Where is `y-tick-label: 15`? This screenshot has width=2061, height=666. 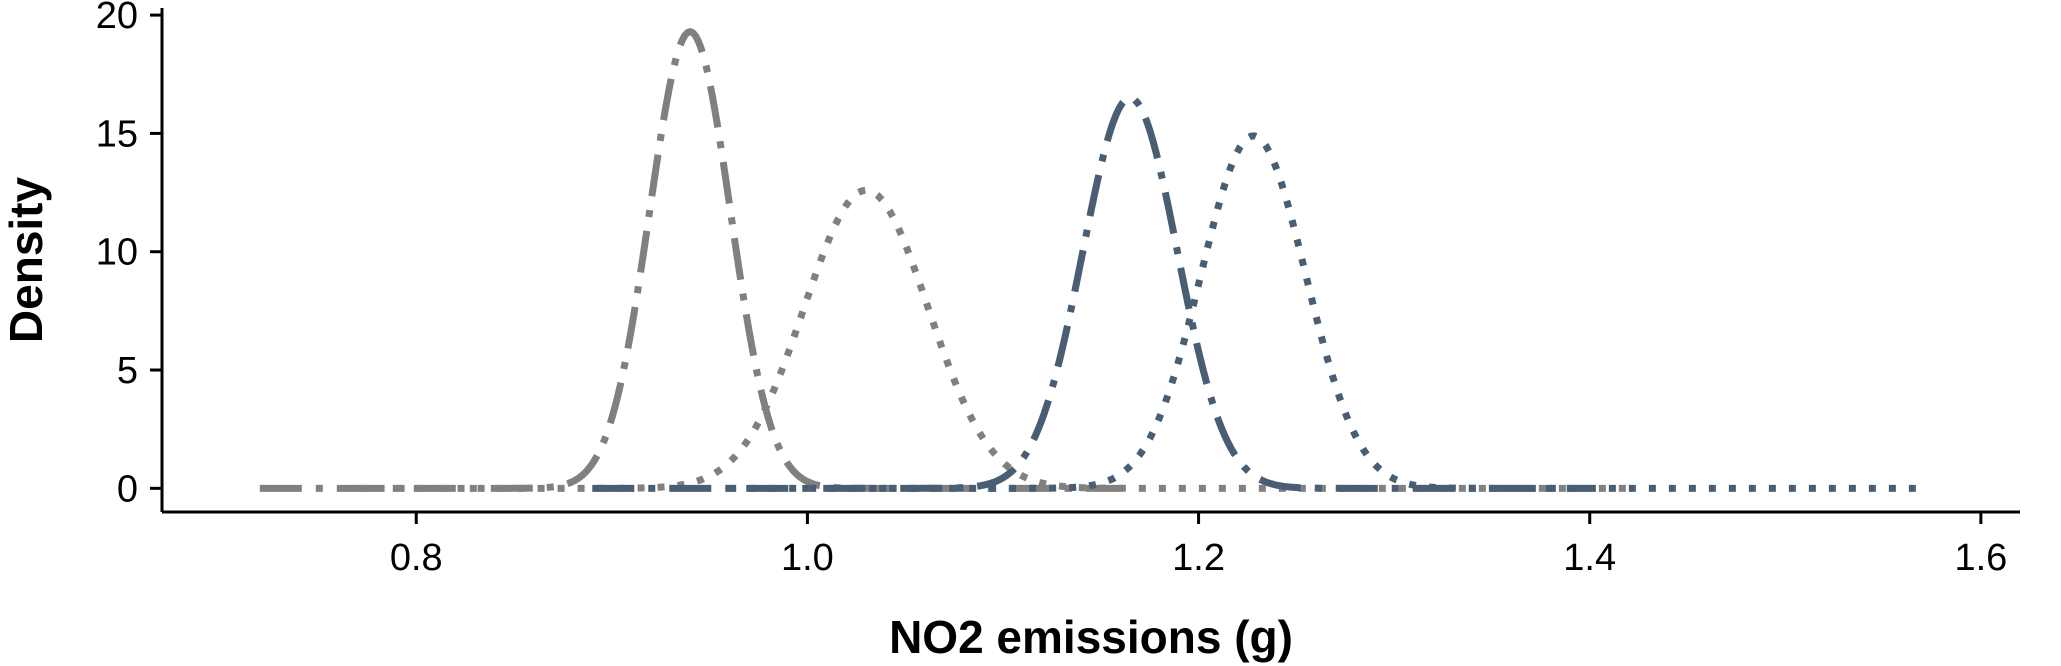 y-tick-label: 15 is located at coordinates (117, 134).